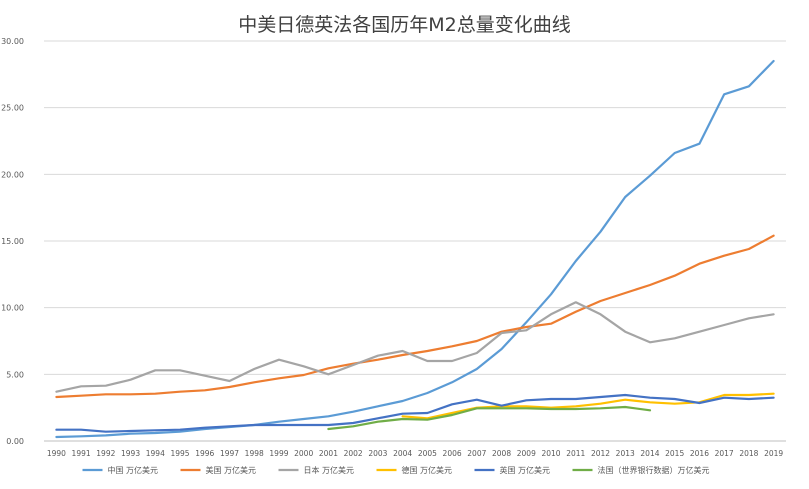 The width and height of the screenshot is (809, 489). I want to click on x-tick-label: 2011, so click(575, 453).